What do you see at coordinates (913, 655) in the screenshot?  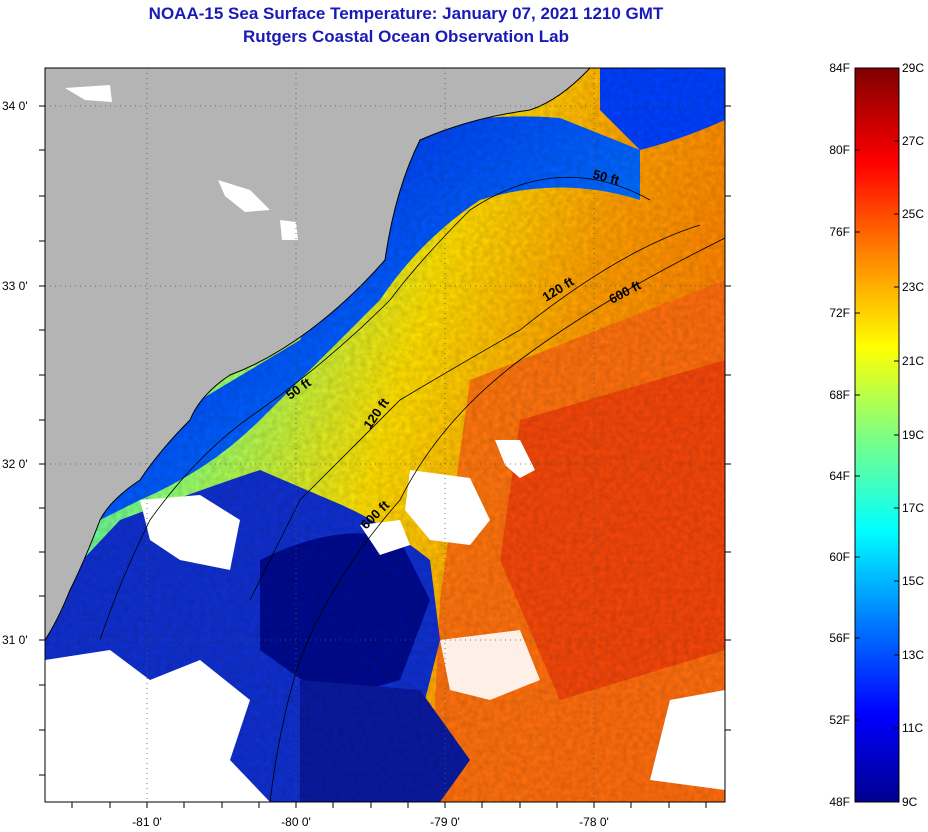 I see `colorbar-celsius-label: 13C` at bounding box center [913, 655].